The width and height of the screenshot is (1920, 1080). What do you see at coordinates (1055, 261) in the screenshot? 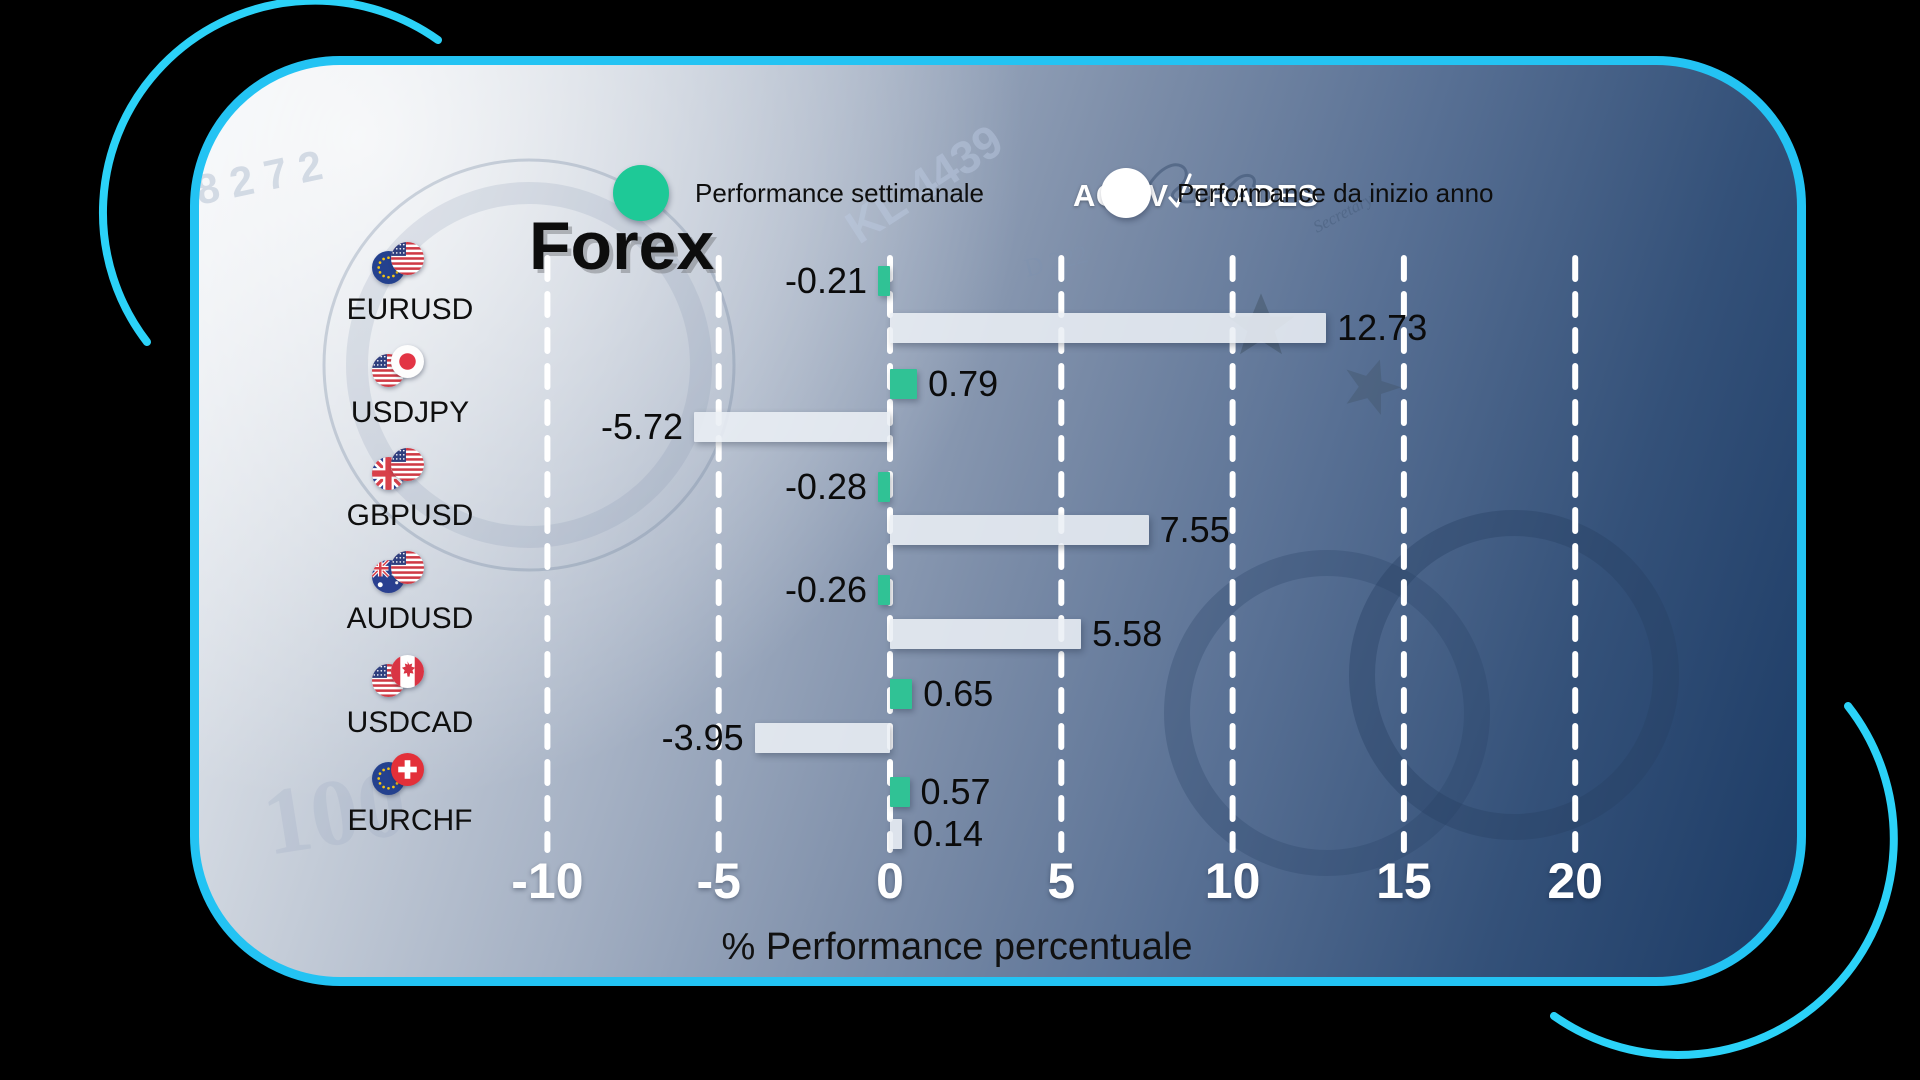
I see `svg-text: D 222` at bounding box center [1055, 261].